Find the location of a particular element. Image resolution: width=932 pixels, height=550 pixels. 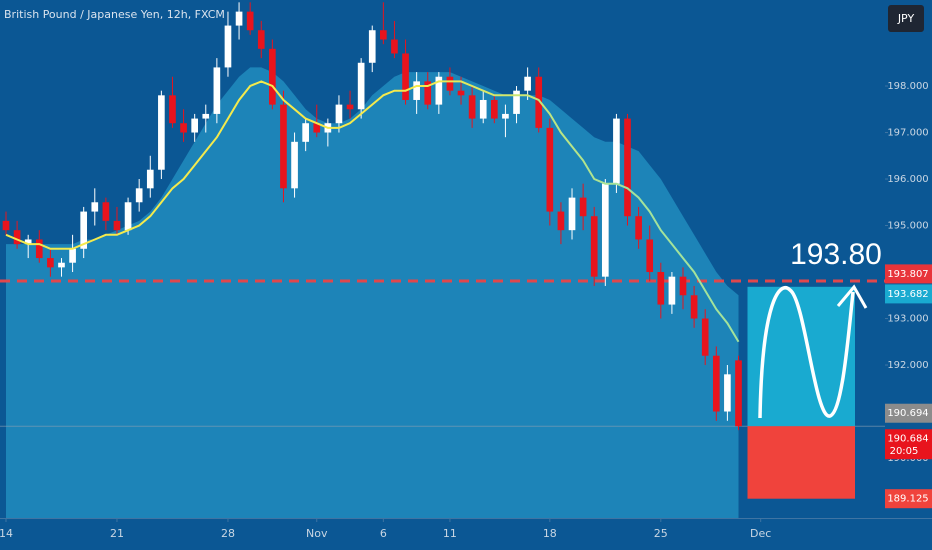

price-label: 190.684 is located at coordinates (907, 439).